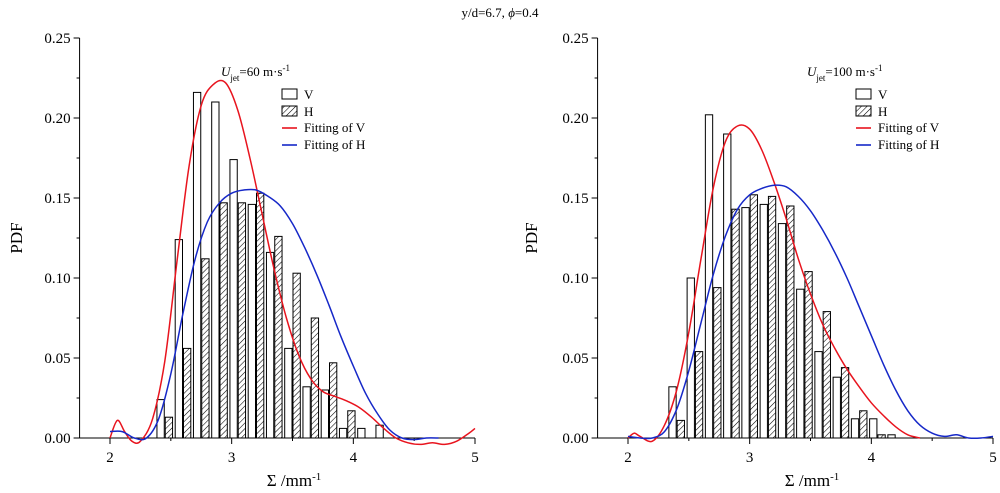 The image size is (1000, 493). I want to click on condition-annotation: Ujet=60 m·s-1, so click(255, 73).